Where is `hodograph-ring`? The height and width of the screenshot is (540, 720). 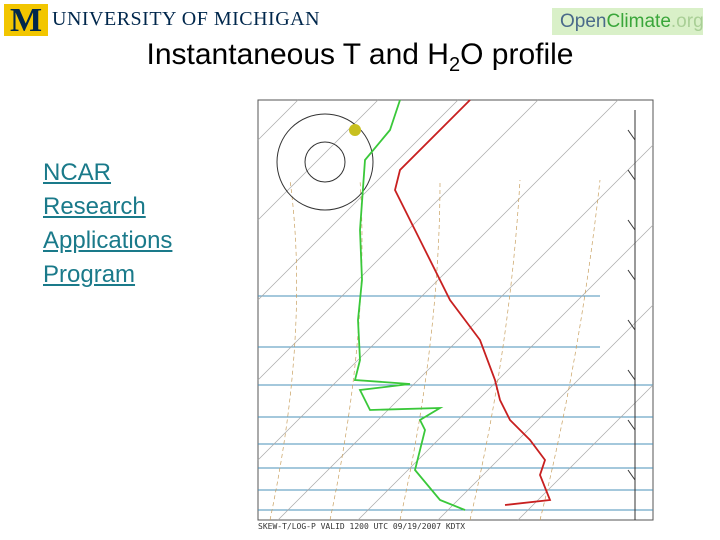
hodograph-ring is located at coordinates (325, 162).